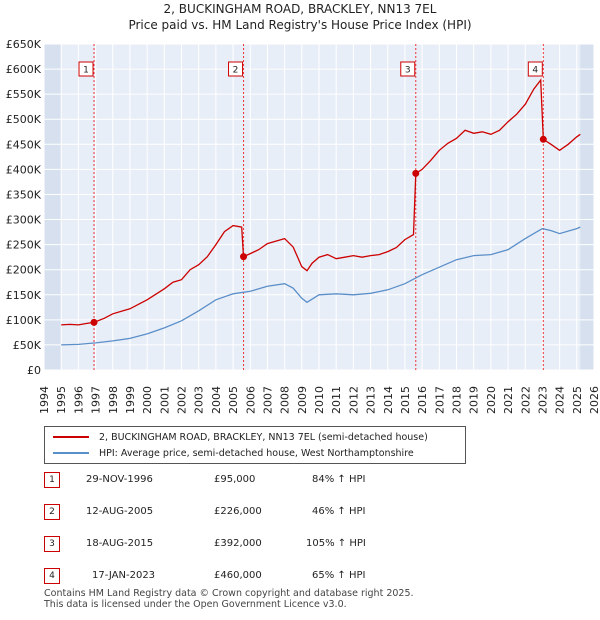 The image size is (600, 620). I want to click on legend-swatch-property, so click(71, 437).